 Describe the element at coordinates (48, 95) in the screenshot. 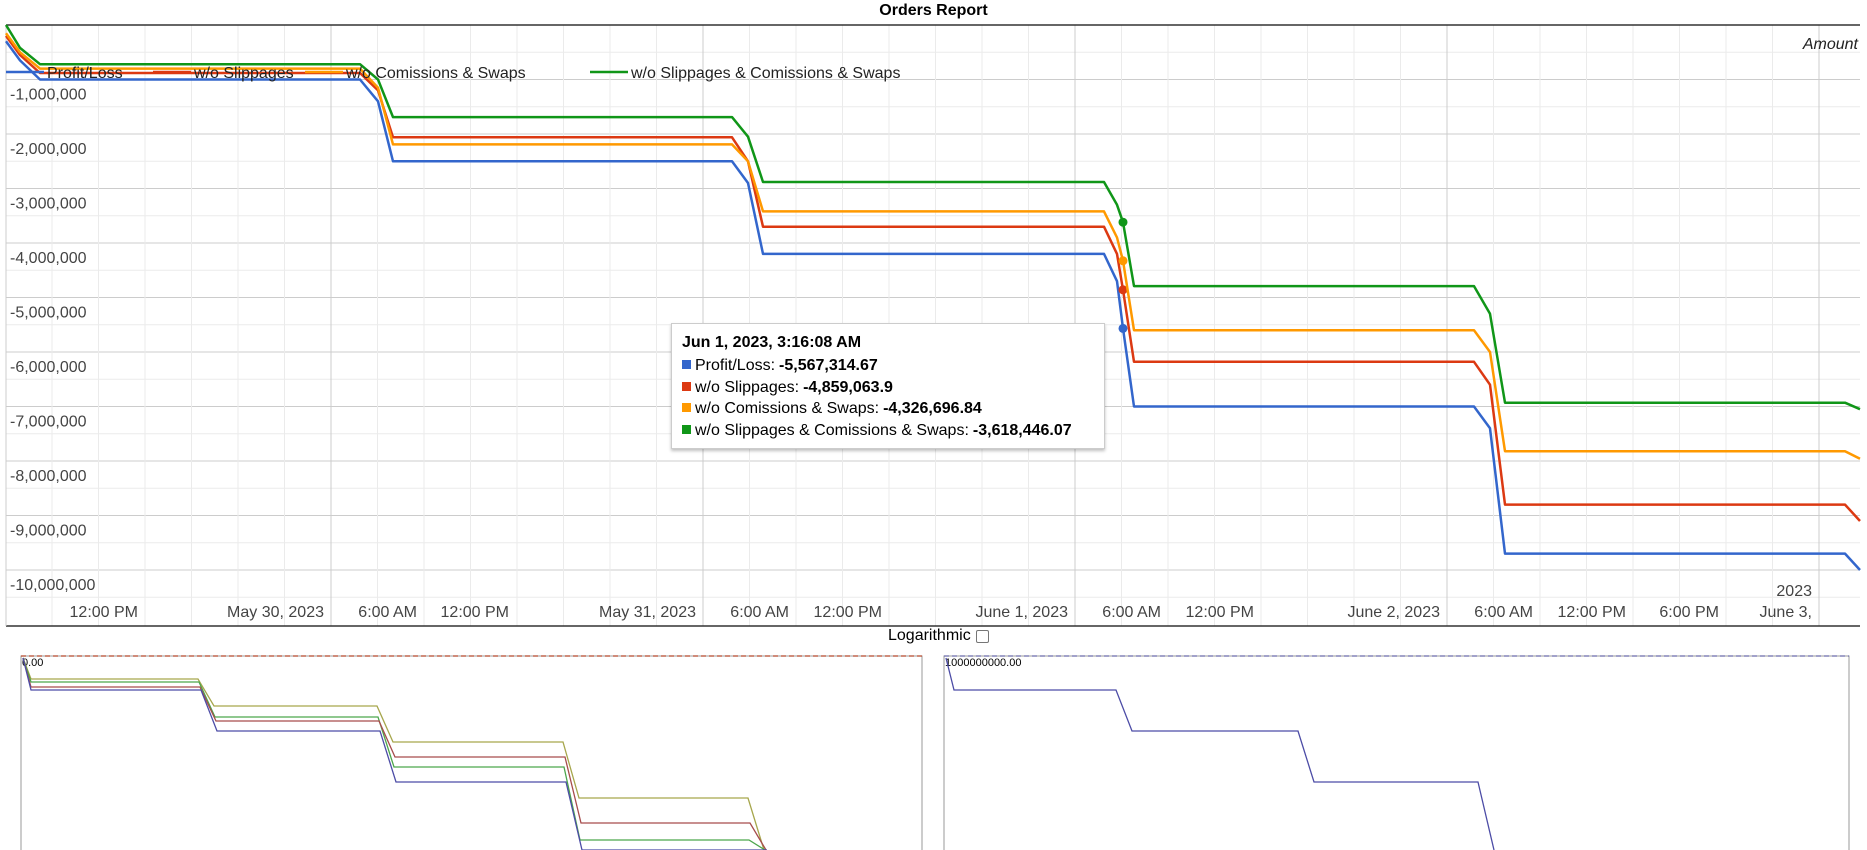

I see `y-tick-label: -1,000,000` at that location.